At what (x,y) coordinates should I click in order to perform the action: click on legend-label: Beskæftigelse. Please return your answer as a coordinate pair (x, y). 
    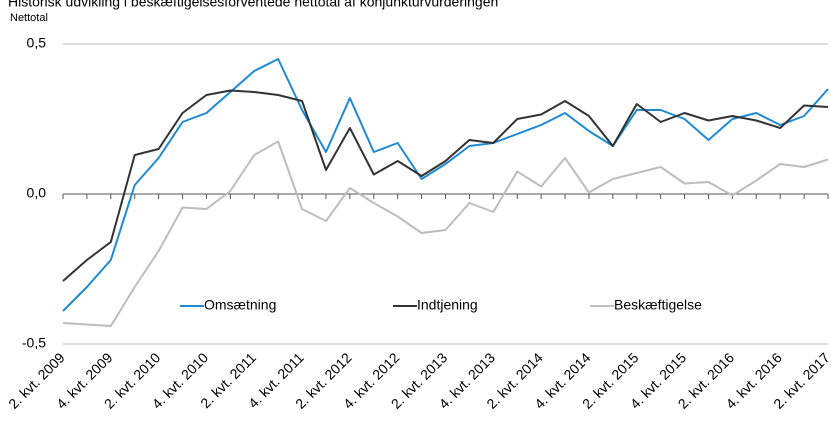
    Looking at the image, I should click on (658, 305).